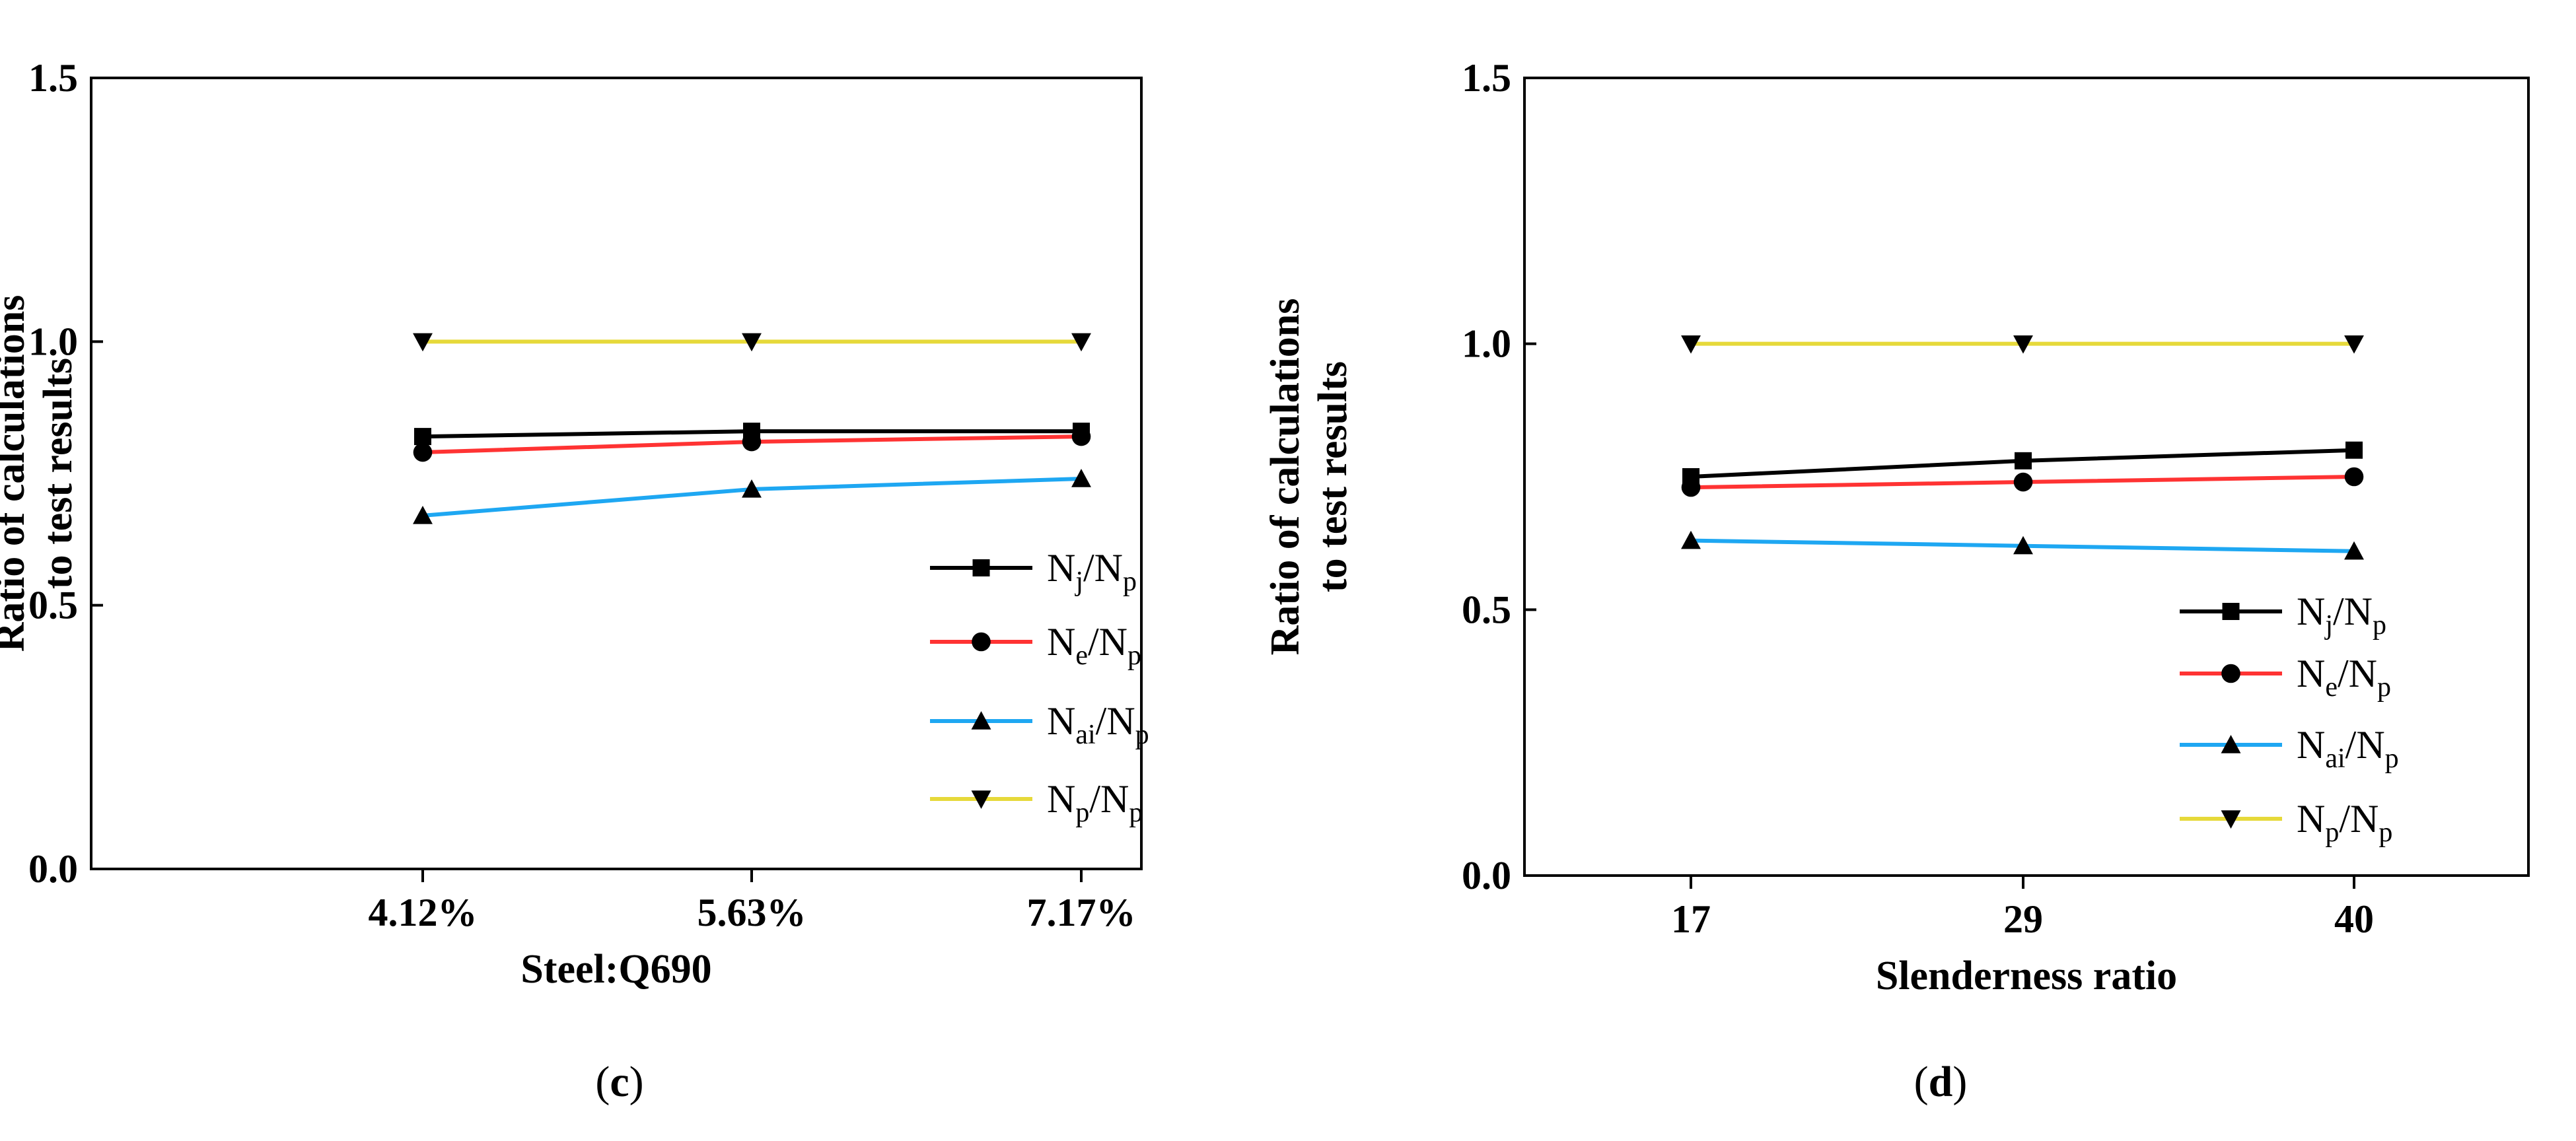 The image size is (2576, 1141). What do you see at coordinates (2335, 758) in the screenshot?
I see `legend-label-subscript: ai` at bounding box center [2335, 758].